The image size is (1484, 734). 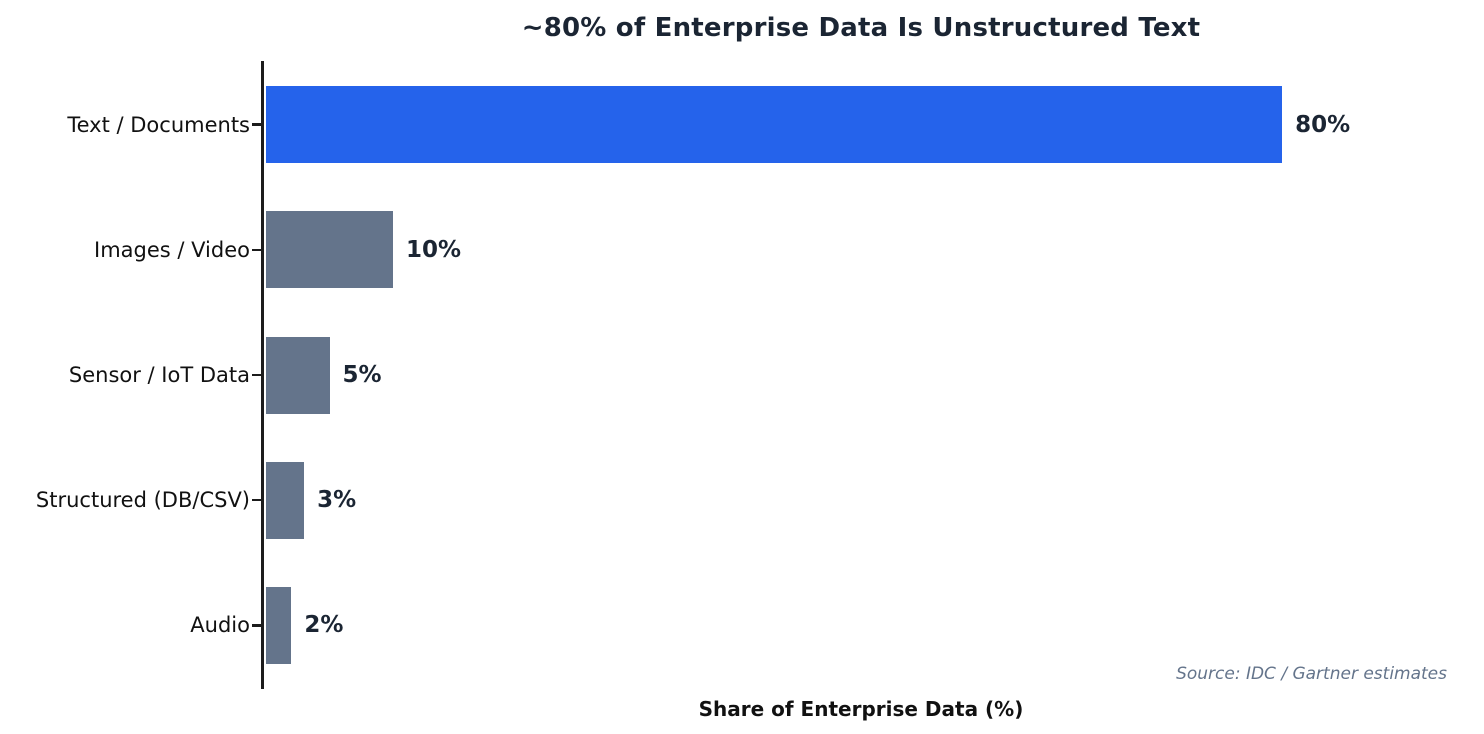 I want to click on x-axis-label: Share of Enterprise Data (%), so click(x=861, y=709).